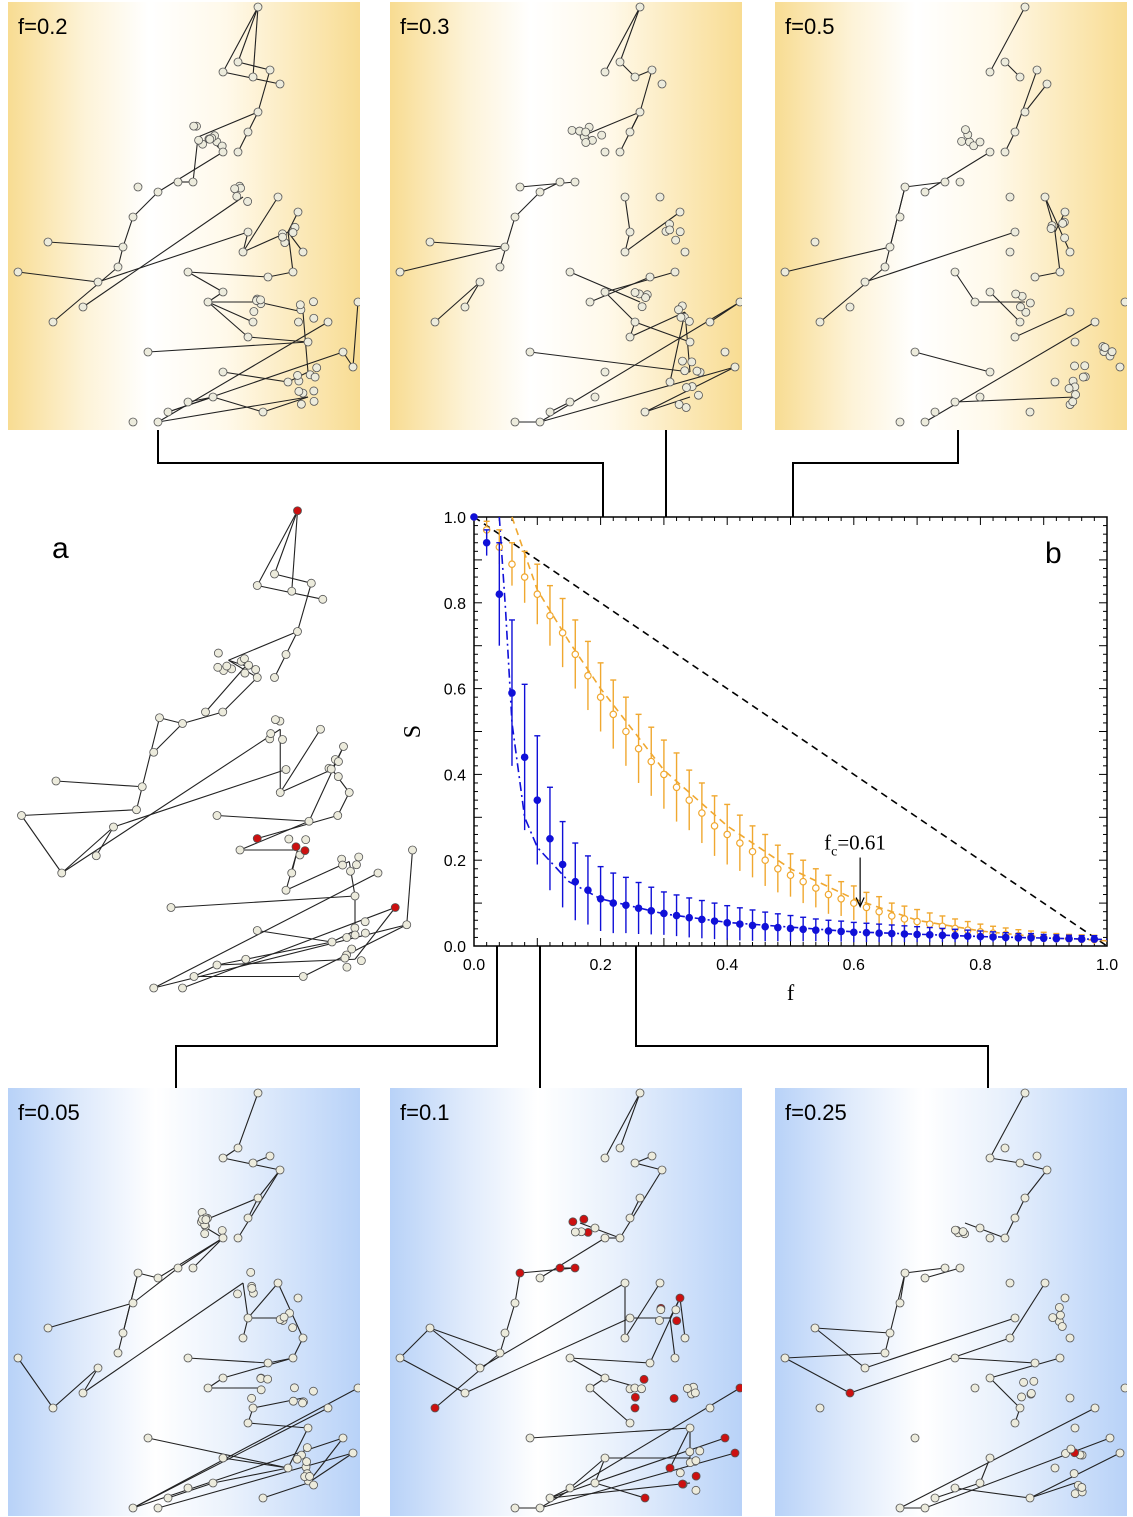 This screenshot has width=1133, height=1517. What do you see at coordinates (186, 1300) in the screenshot?
I see `network-graph` at bounding box center [186, 1300].